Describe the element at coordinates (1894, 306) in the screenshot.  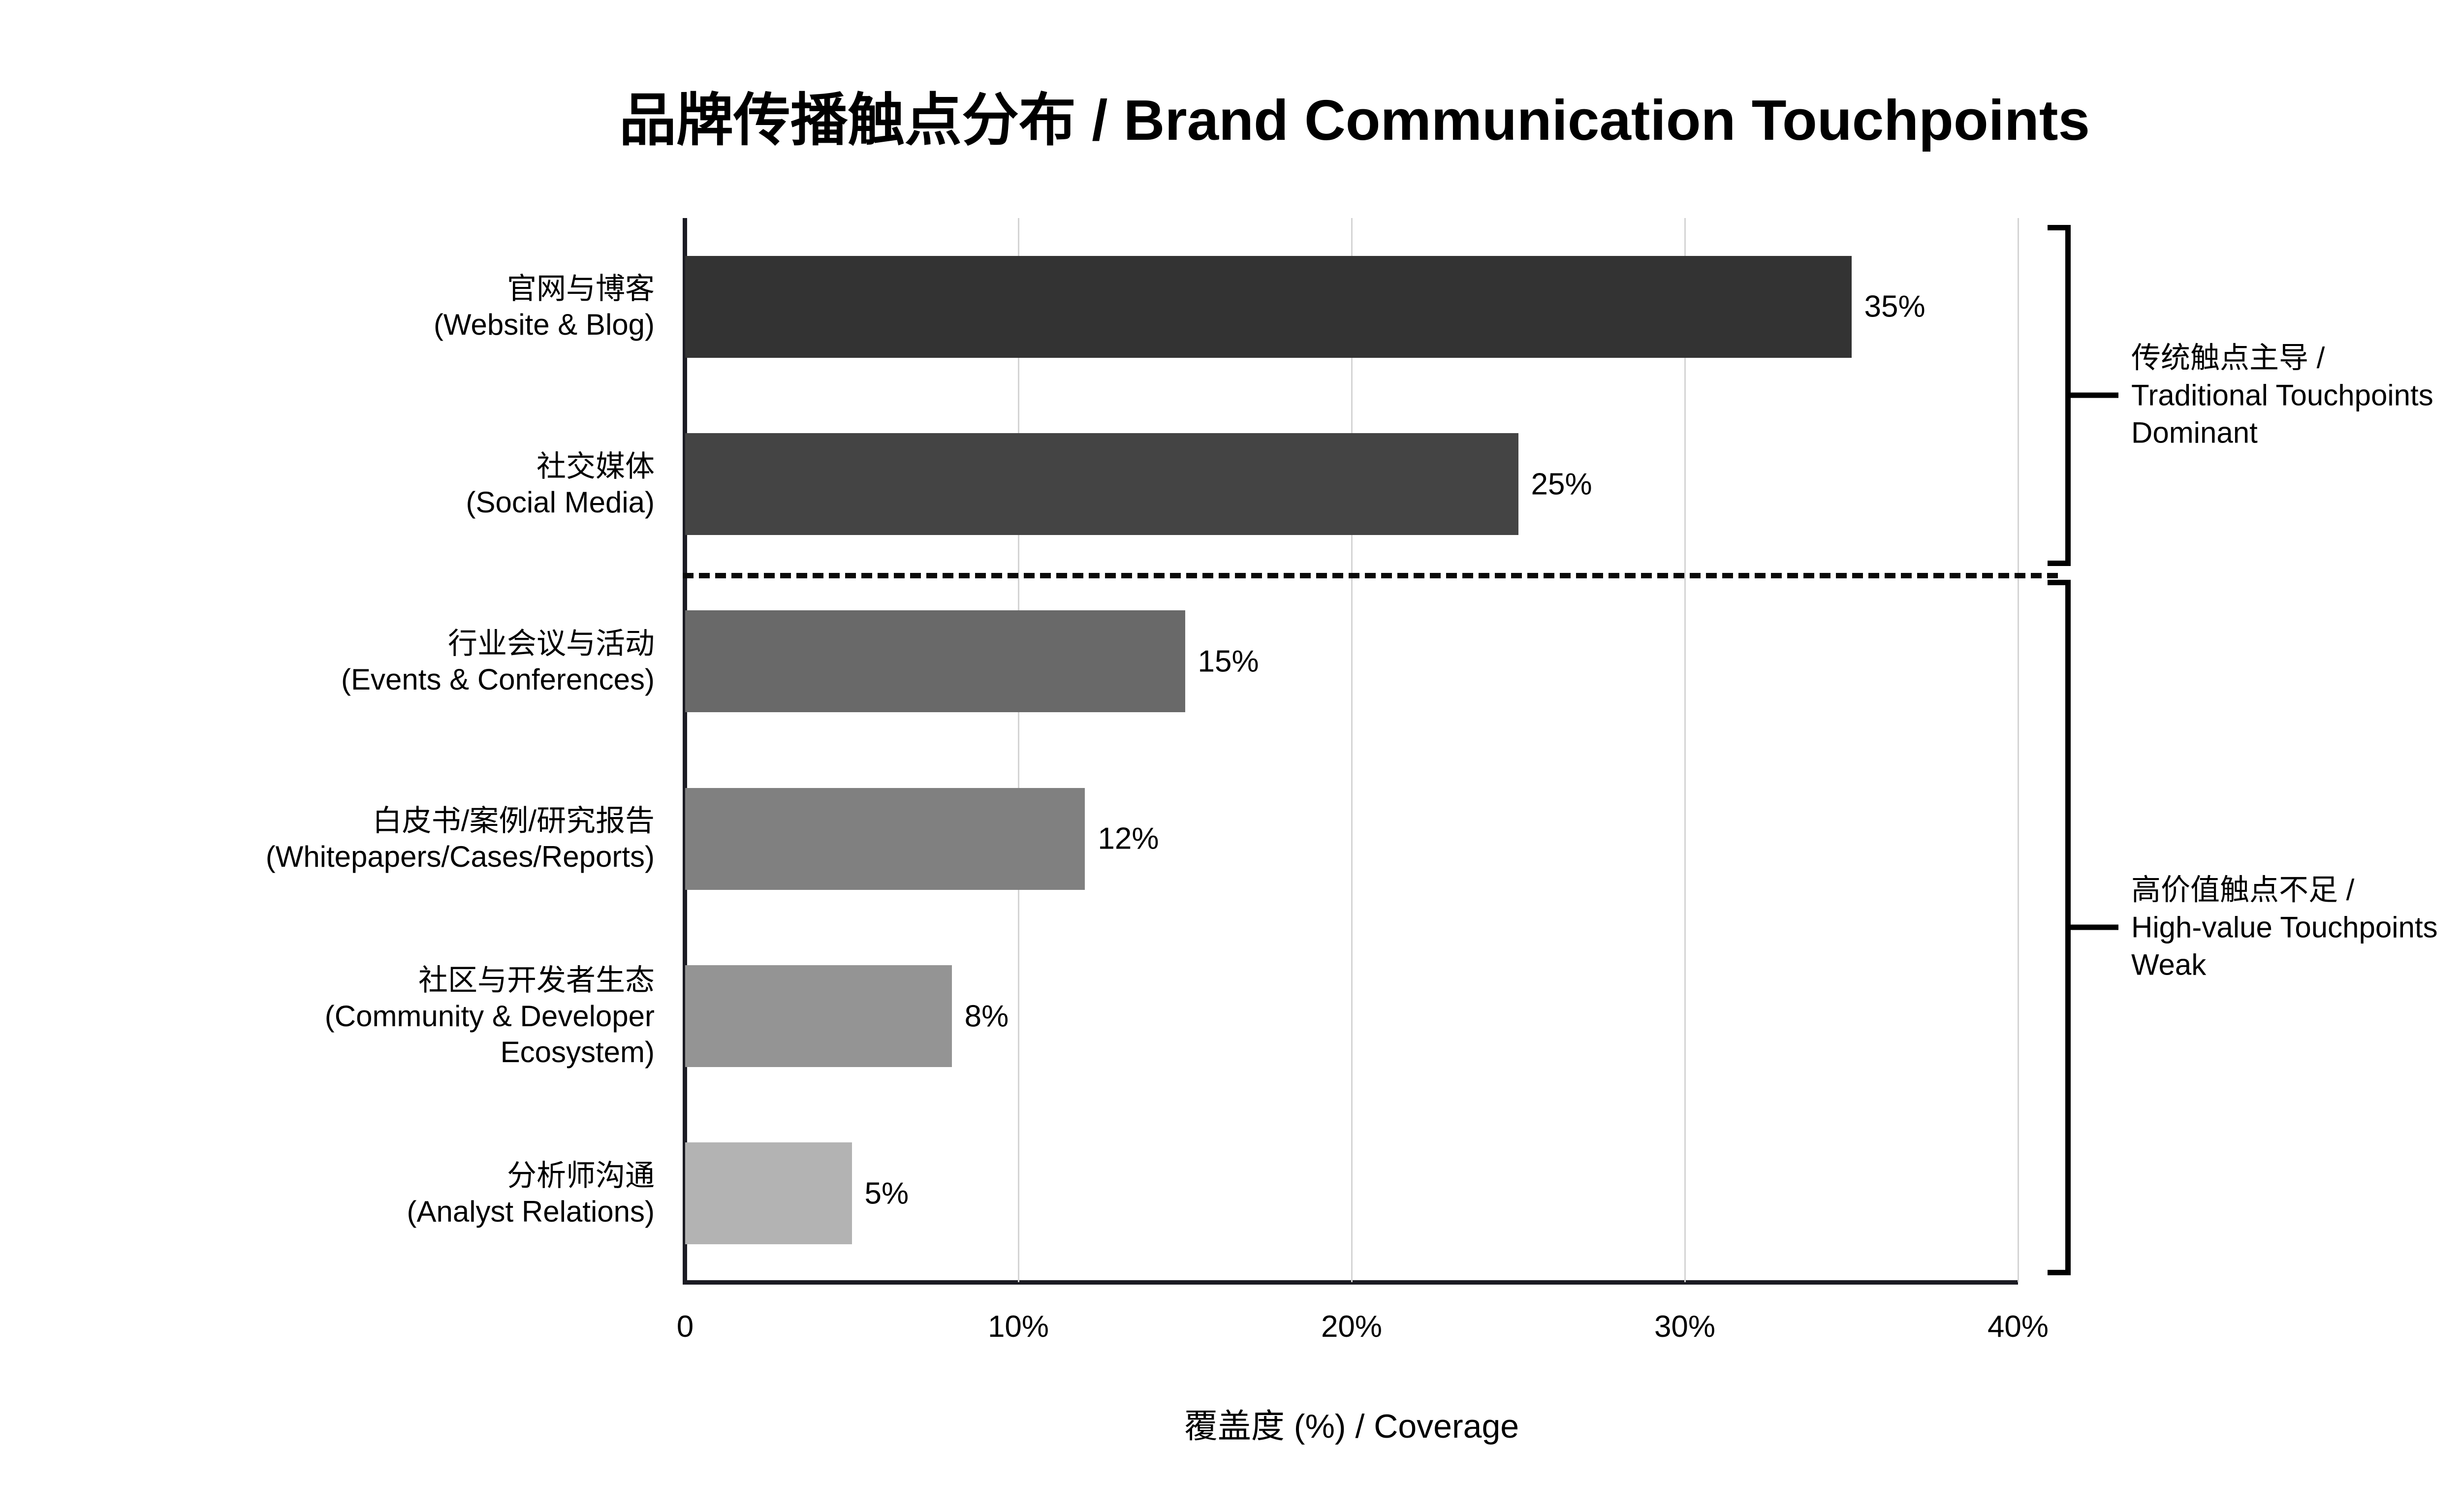
I see `bar-value-label-0: 35%` at that location.